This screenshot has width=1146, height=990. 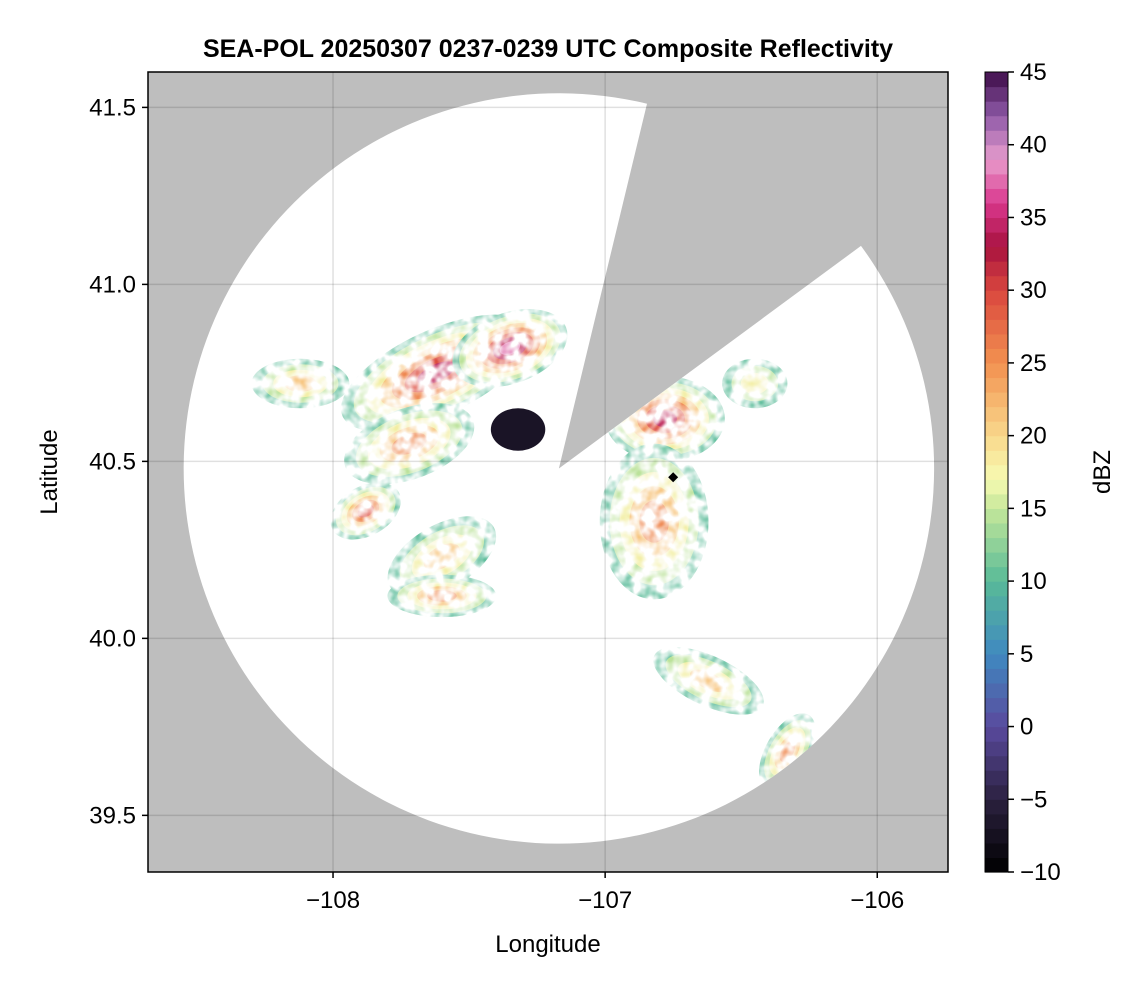 I want to click on colorbar-tick-label: 40, so click(x=1033, y=145).